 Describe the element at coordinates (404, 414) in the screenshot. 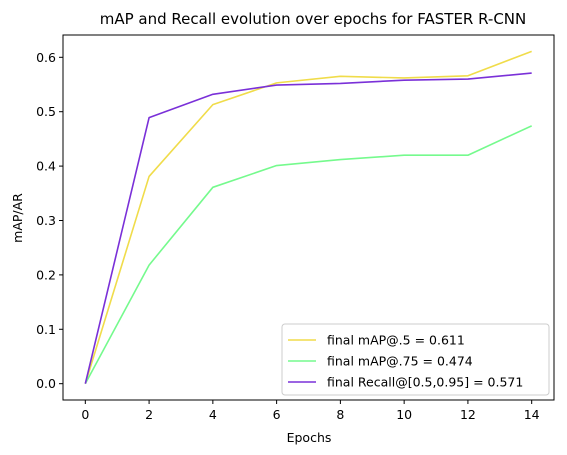

I see `x-tick-label: 10` at that location.